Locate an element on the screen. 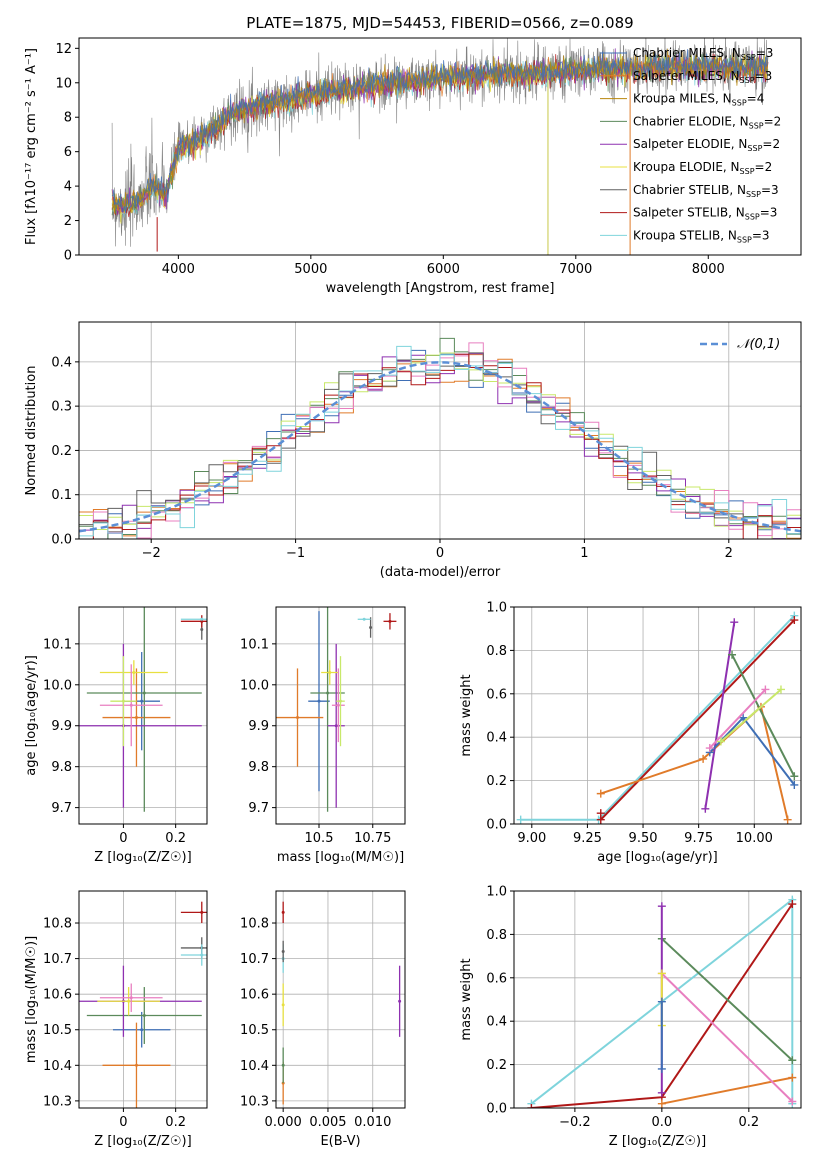 This screenshot has height=1170, width=819. y-tick-label: 9.9 is located at coordinates (258, 726).